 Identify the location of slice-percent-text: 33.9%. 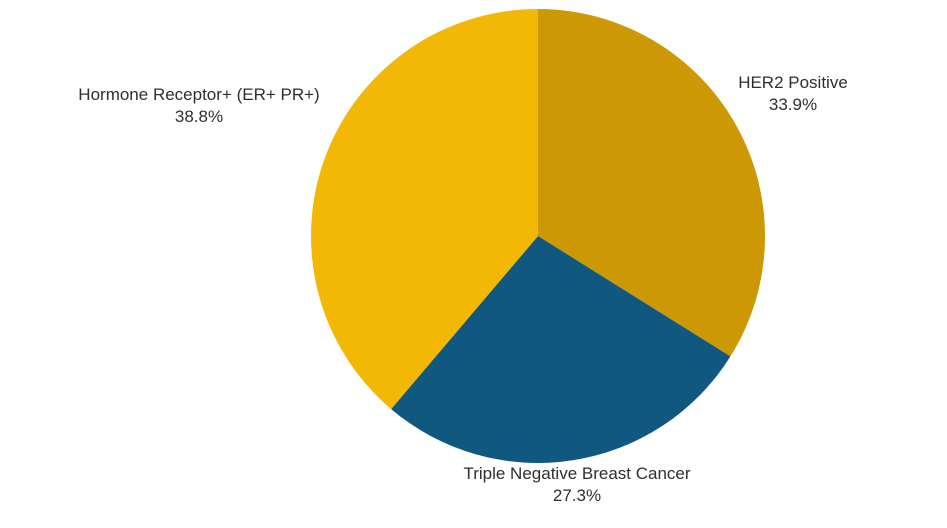
(793, 104).